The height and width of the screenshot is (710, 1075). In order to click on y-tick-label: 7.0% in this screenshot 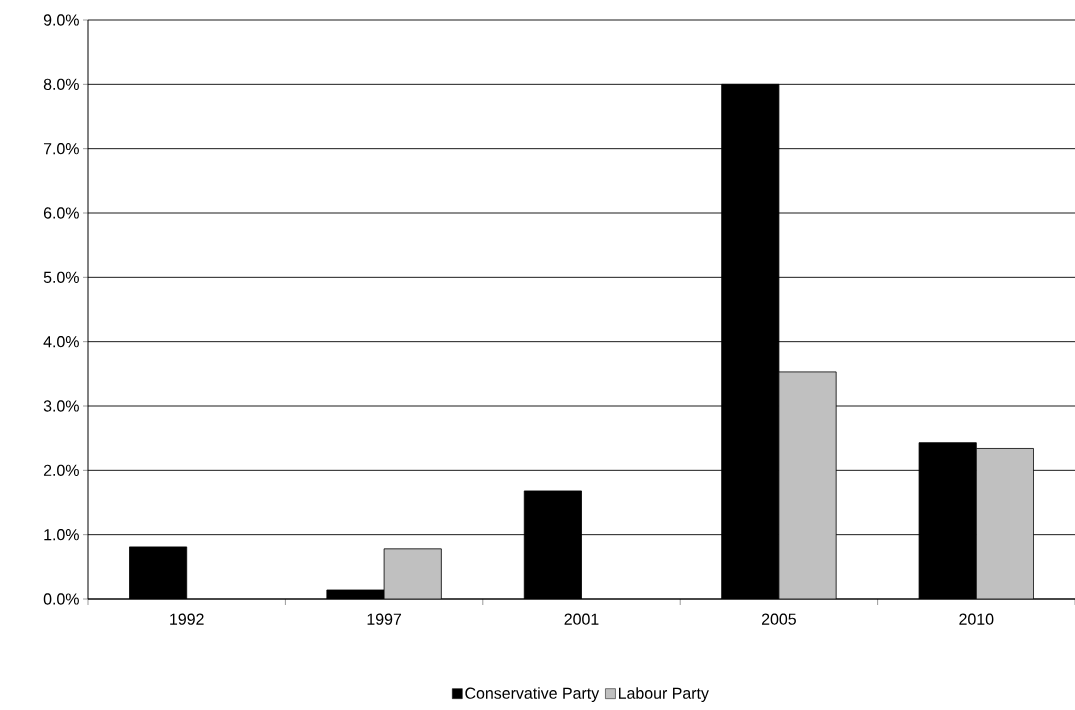, I will do `click(61, 149)`.